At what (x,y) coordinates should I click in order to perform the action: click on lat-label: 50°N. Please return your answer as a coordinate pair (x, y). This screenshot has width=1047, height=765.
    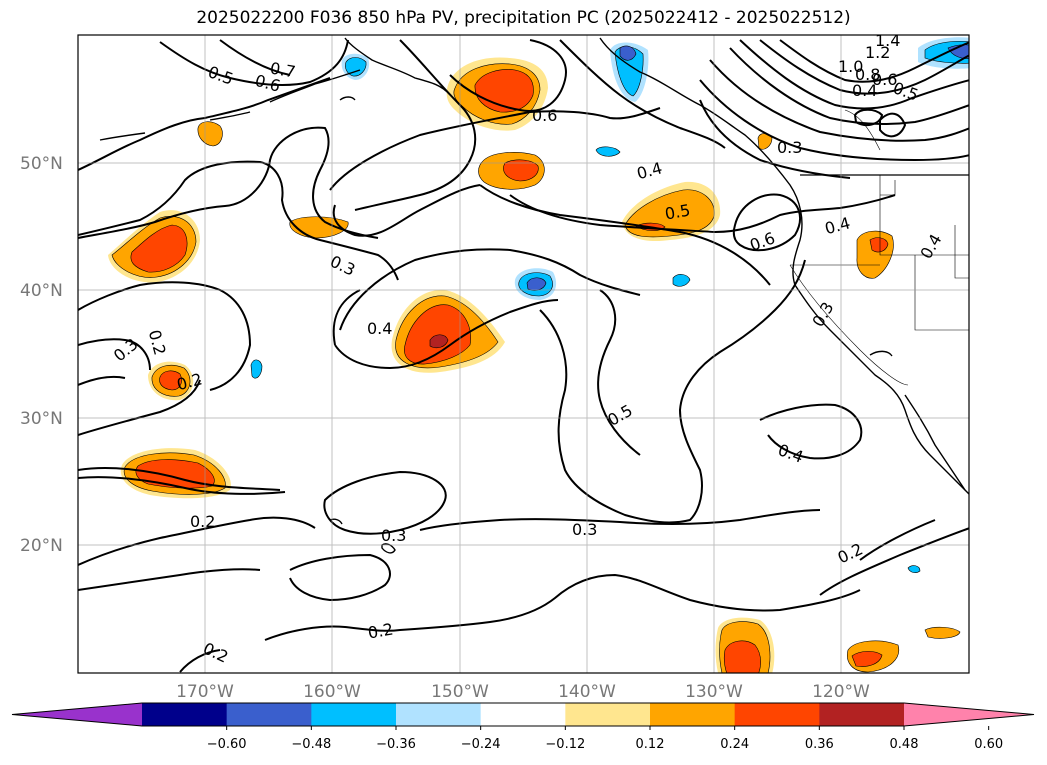
    Looking at the image, I should click on (41, 164).